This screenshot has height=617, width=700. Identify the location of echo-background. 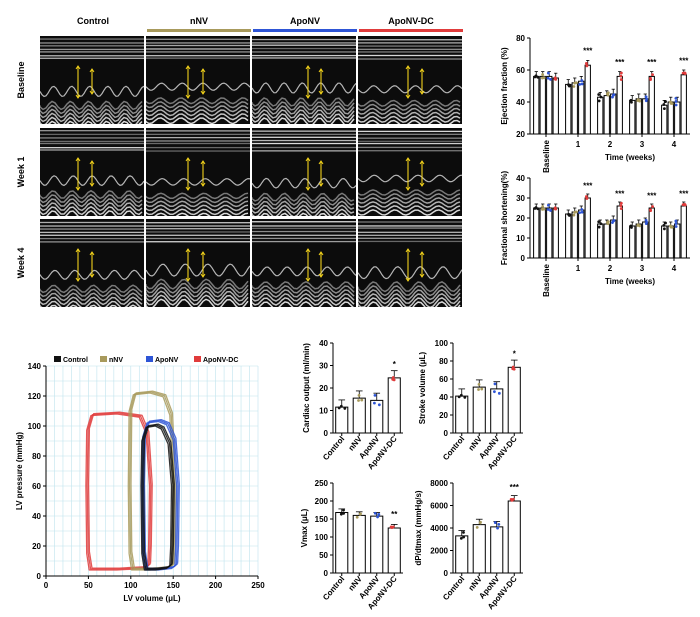
(198, 80).